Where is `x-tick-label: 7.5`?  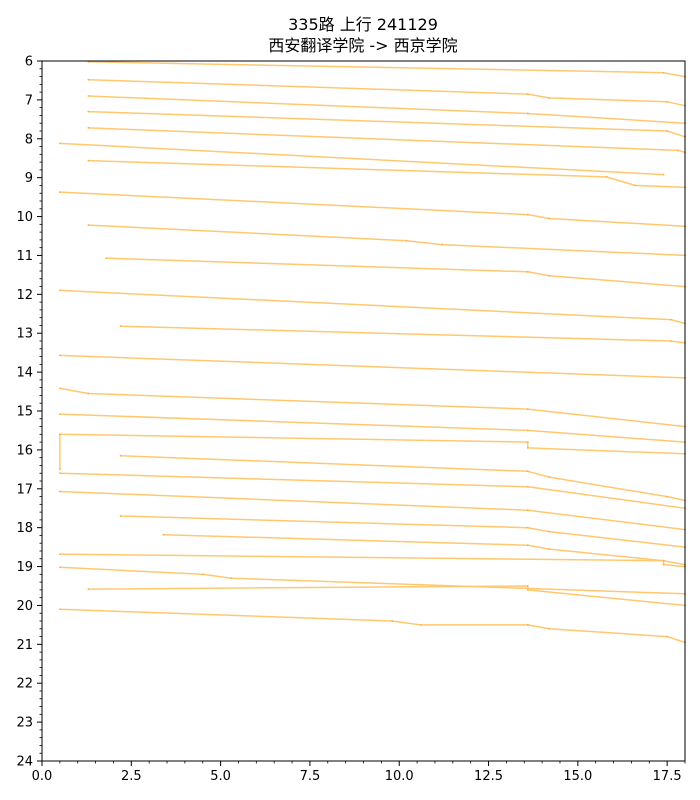
x-tick-label: 7.5 is located at coordinates (310, 776).